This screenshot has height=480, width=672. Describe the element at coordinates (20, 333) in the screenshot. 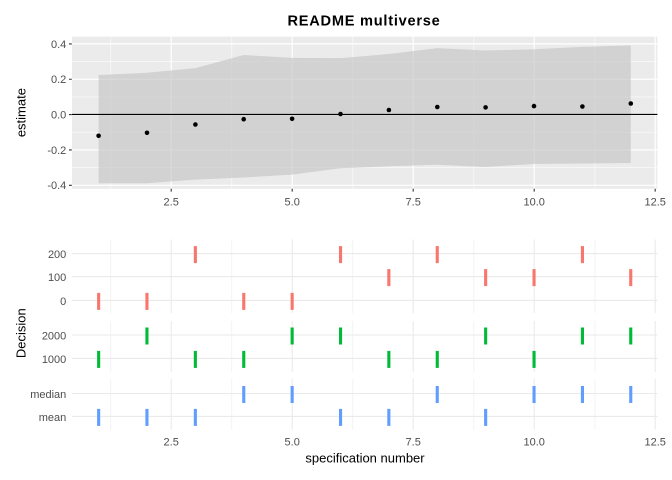

I see `svg-text: Decision` at that location.